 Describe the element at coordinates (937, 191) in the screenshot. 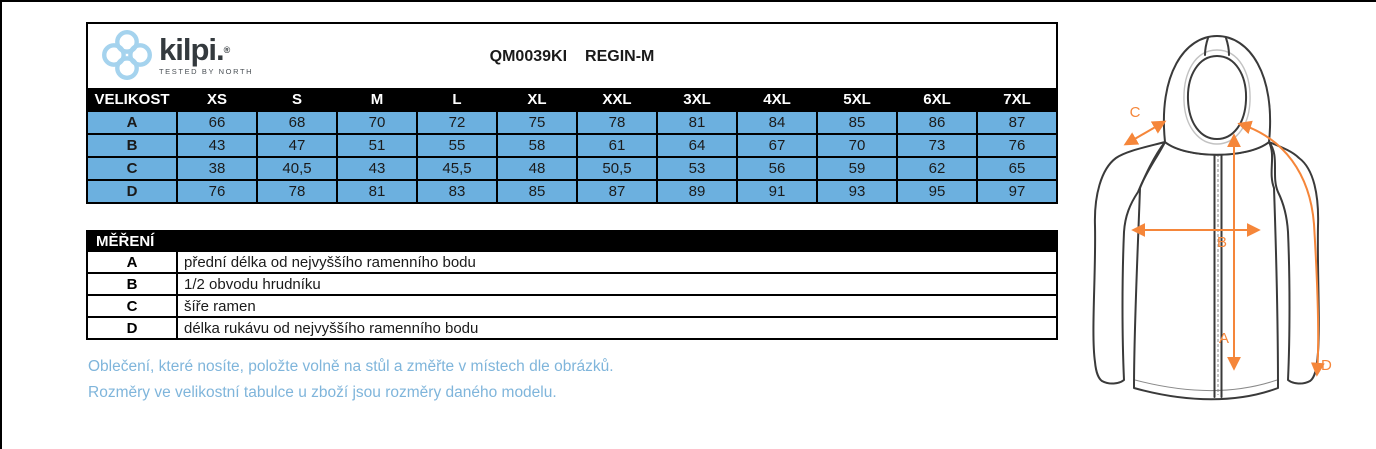

I see `size-value-cell: 95` at that location.